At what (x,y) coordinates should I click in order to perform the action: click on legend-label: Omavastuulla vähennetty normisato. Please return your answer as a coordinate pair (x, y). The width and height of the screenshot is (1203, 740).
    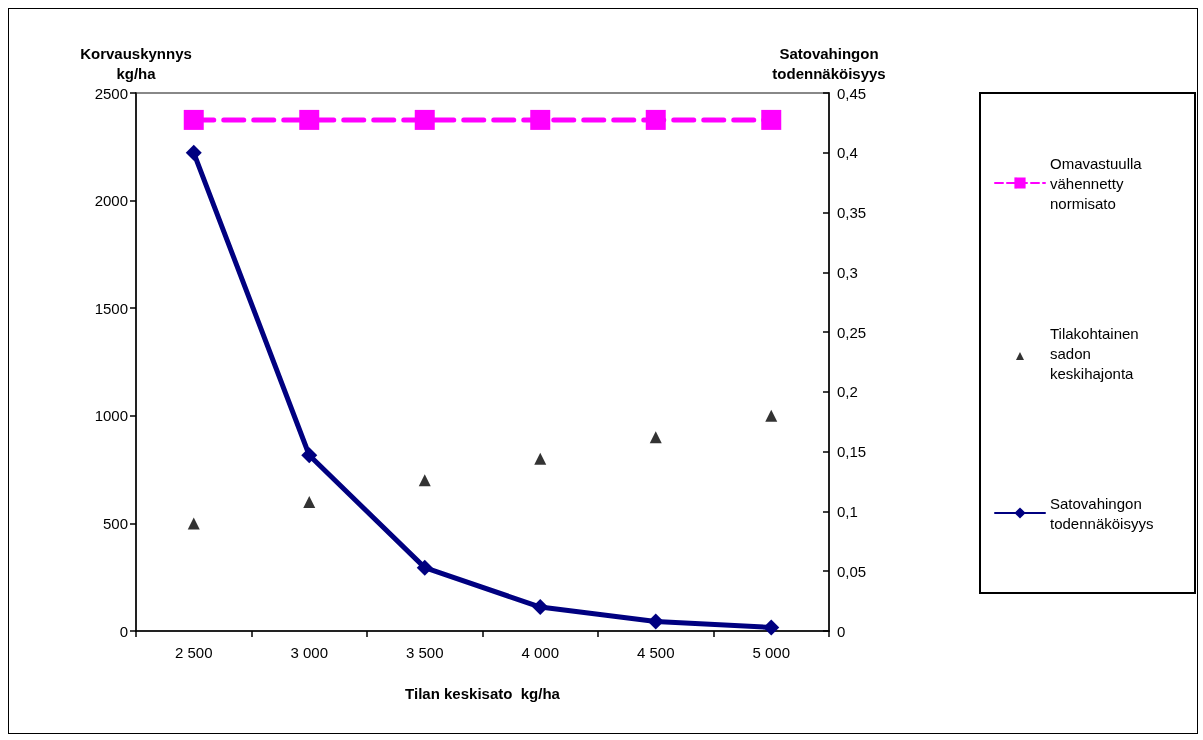
    Looking at the image, I should click on (1098, 183).